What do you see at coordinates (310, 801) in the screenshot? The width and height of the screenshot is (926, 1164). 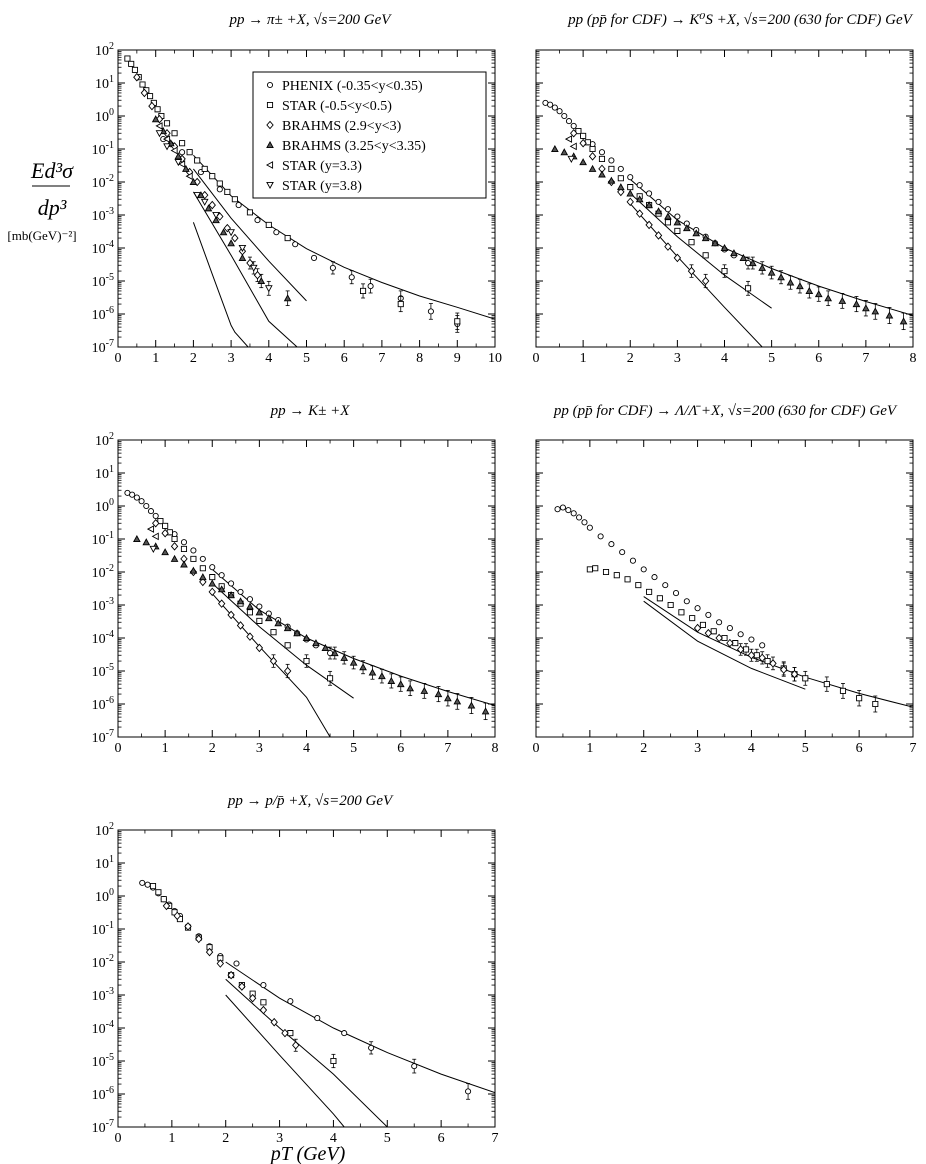 I see `chart-title: pp → p/p̄ +X, √s=200 GeV` at bounding box center [310, 801].